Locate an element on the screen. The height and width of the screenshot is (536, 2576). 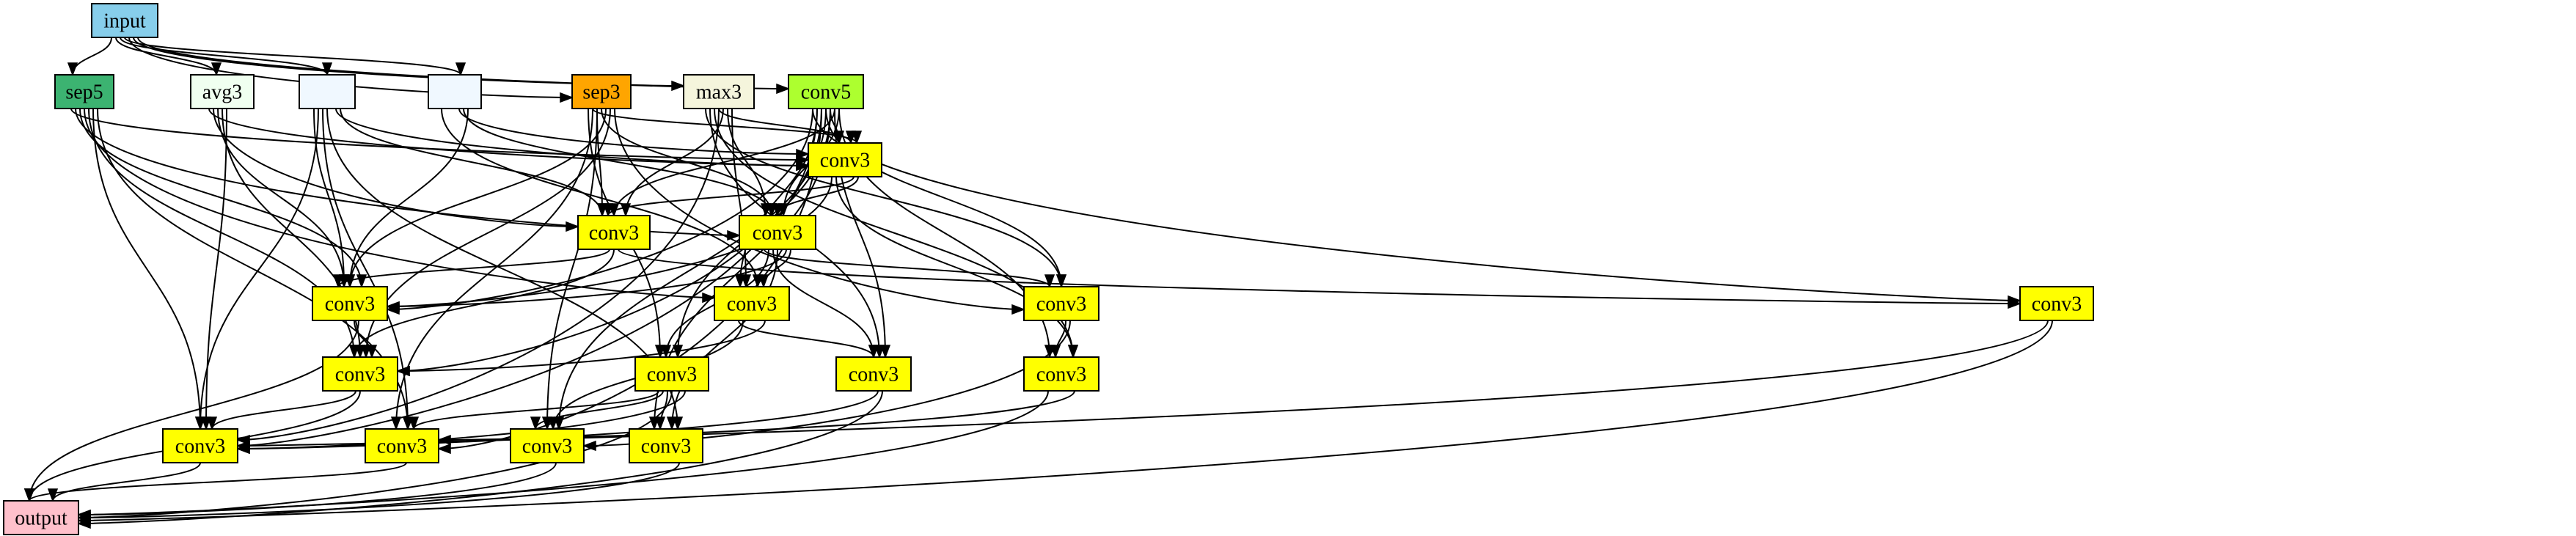
node-c15: conv3 is located at coordinates (666, 445).